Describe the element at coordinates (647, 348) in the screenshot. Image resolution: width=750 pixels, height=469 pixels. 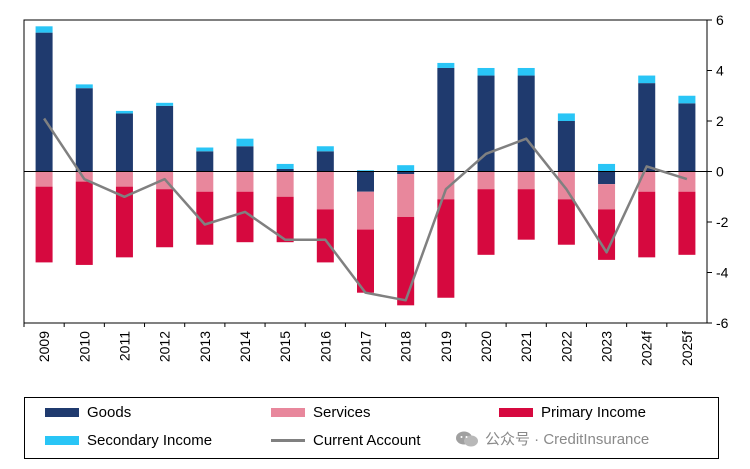
I see `x-tick-label: 2024f` at that location.